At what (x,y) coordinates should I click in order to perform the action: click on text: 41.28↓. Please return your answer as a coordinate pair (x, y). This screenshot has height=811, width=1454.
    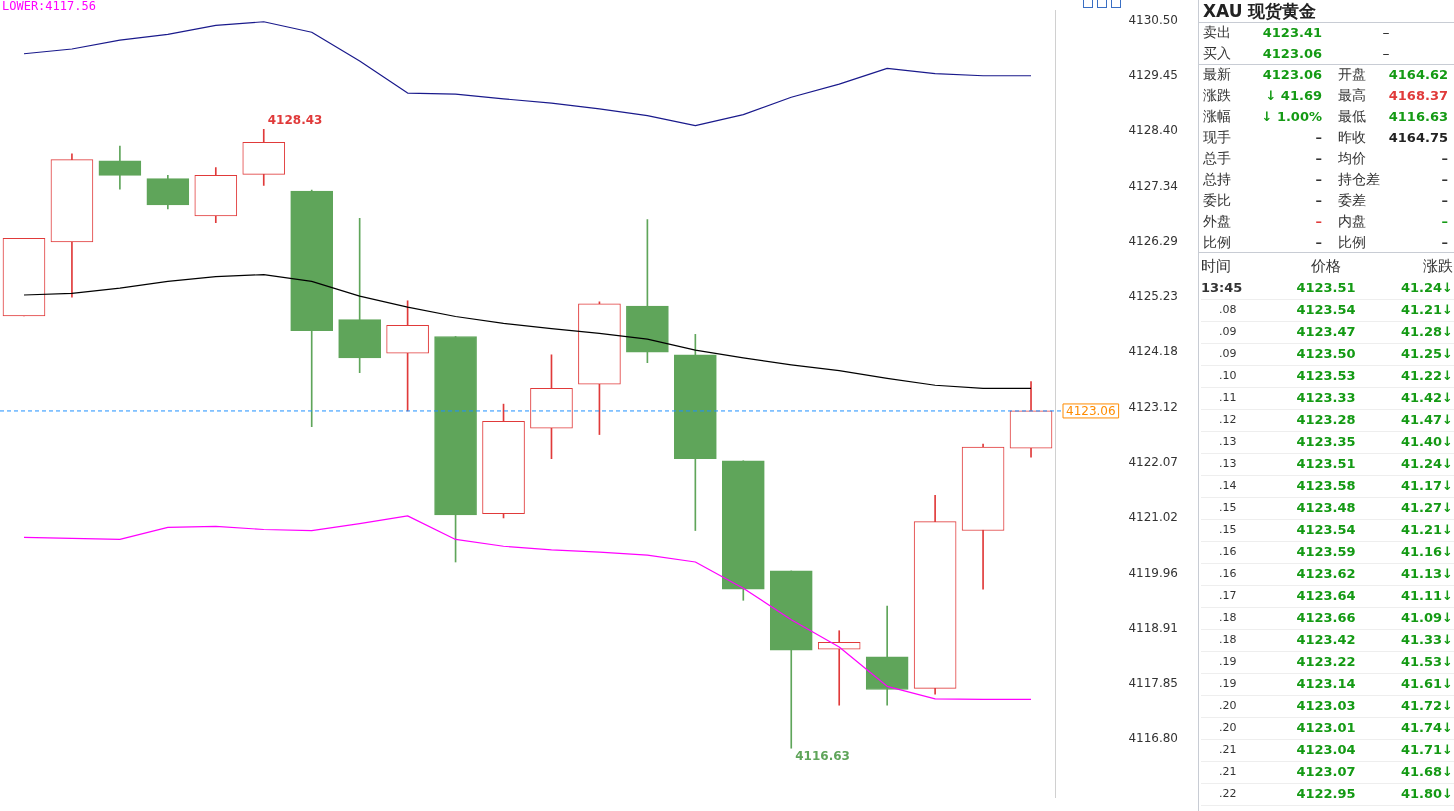
    Looking at the image, I should click on (1426, 332).